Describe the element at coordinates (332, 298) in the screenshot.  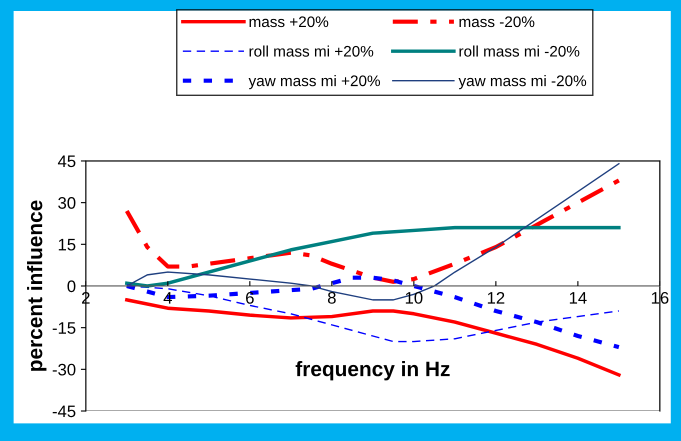
I see `x-tick-label: 8` at that location.